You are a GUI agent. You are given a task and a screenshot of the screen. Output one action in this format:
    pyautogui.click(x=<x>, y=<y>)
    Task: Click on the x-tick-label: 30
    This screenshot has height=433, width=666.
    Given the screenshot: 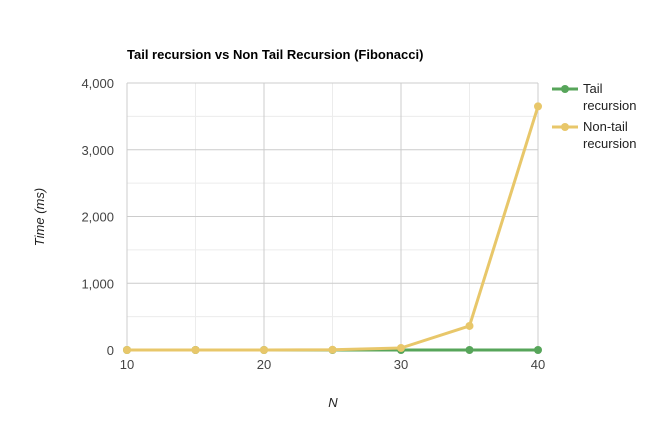 What is the action you would take?
    pyautogui.click(x=401, y=364)
    